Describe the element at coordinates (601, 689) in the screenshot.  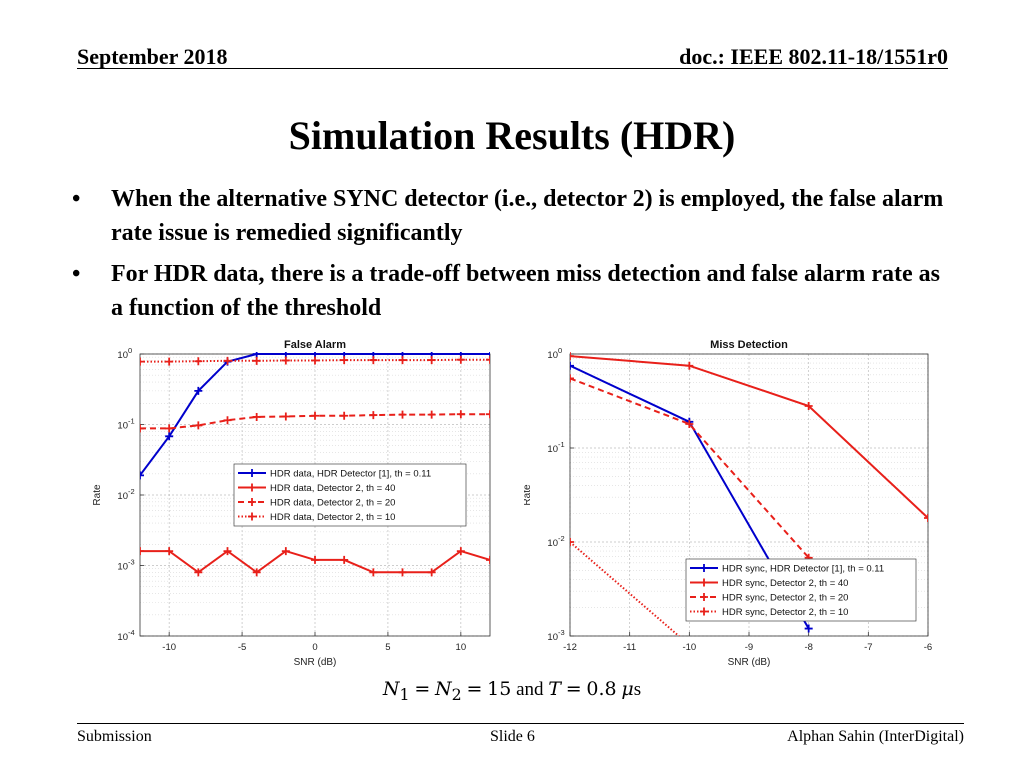
I see `caption-t-value: 0.8` at that location.